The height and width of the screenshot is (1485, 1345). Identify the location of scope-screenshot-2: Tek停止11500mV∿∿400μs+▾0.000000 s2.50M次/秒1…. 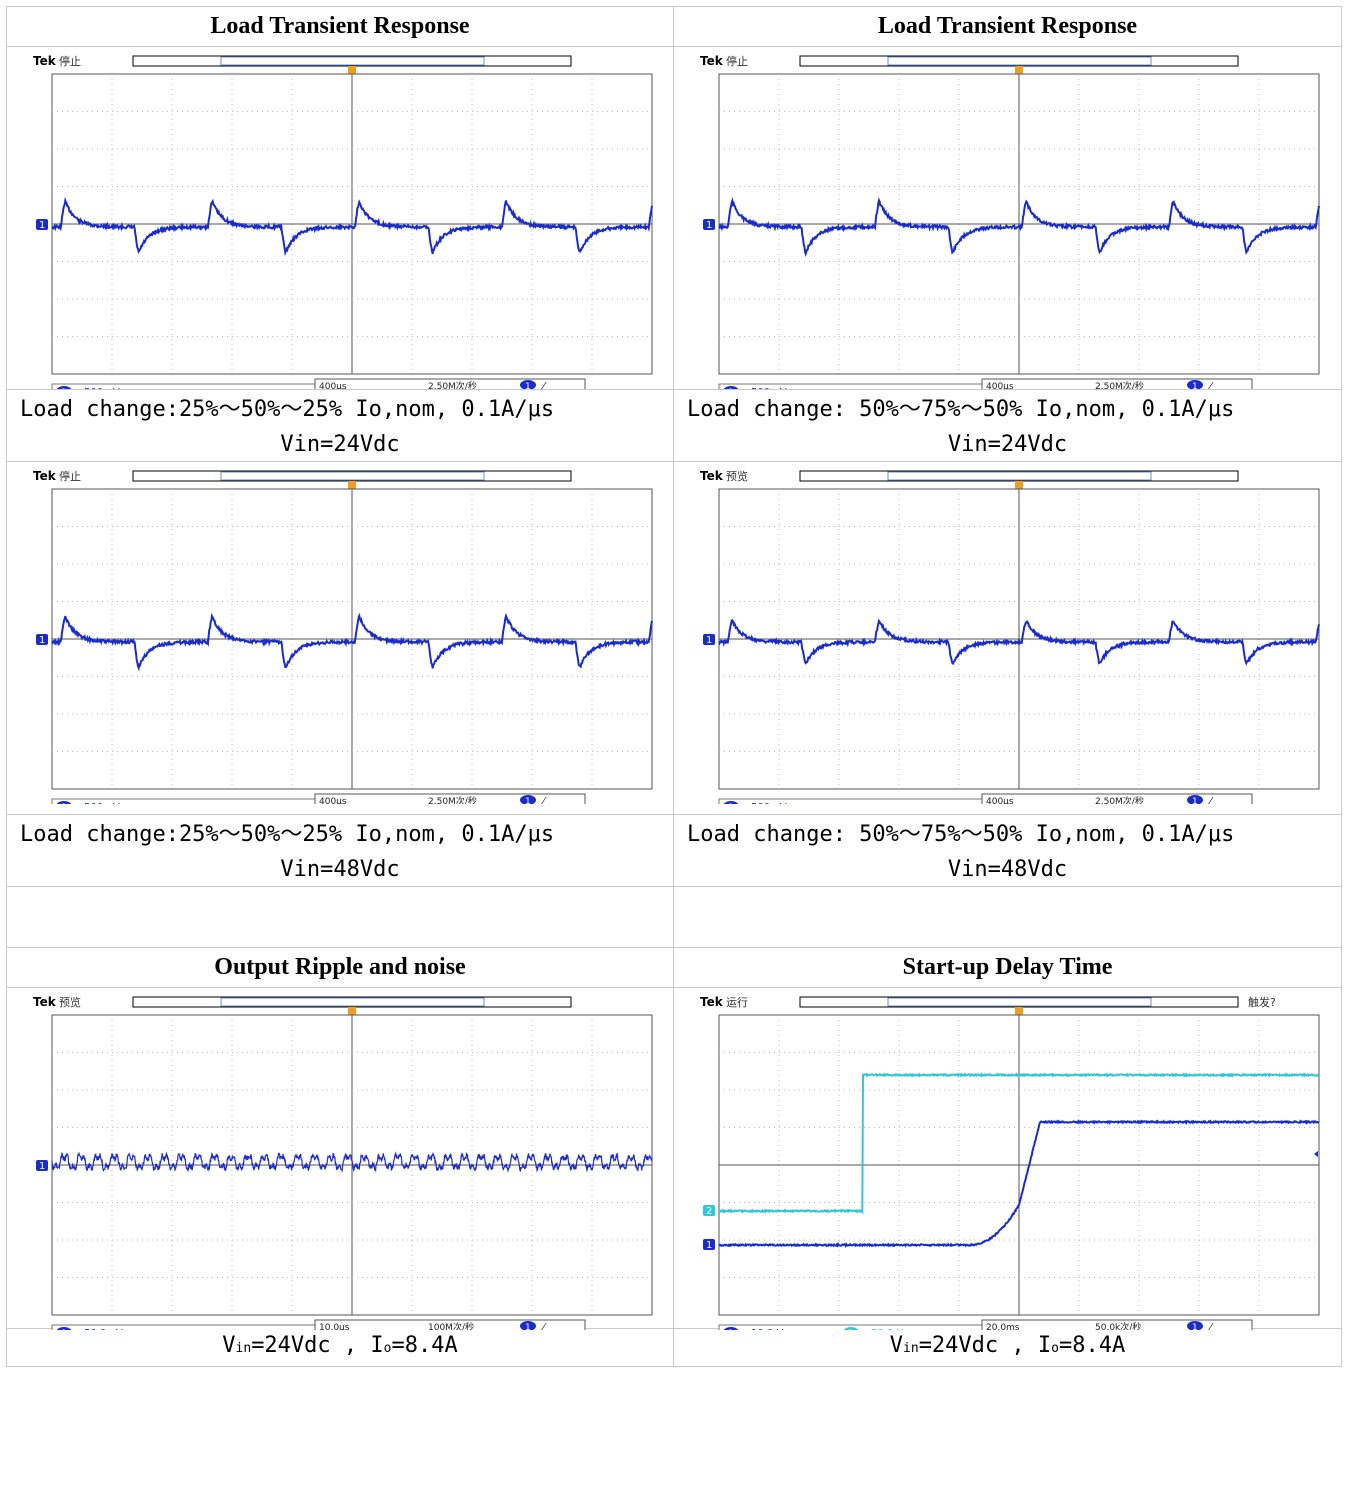
(1007, 218).